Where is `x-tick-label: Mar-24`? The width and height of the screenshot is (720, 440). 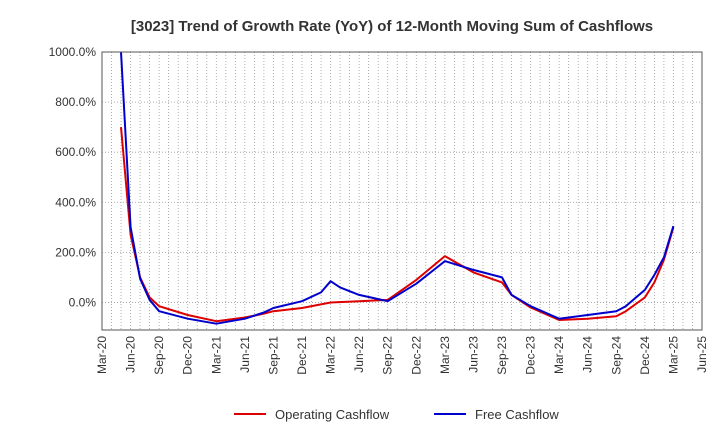 x-tick-label: Mar-24 is located at coordinates (559, 355).